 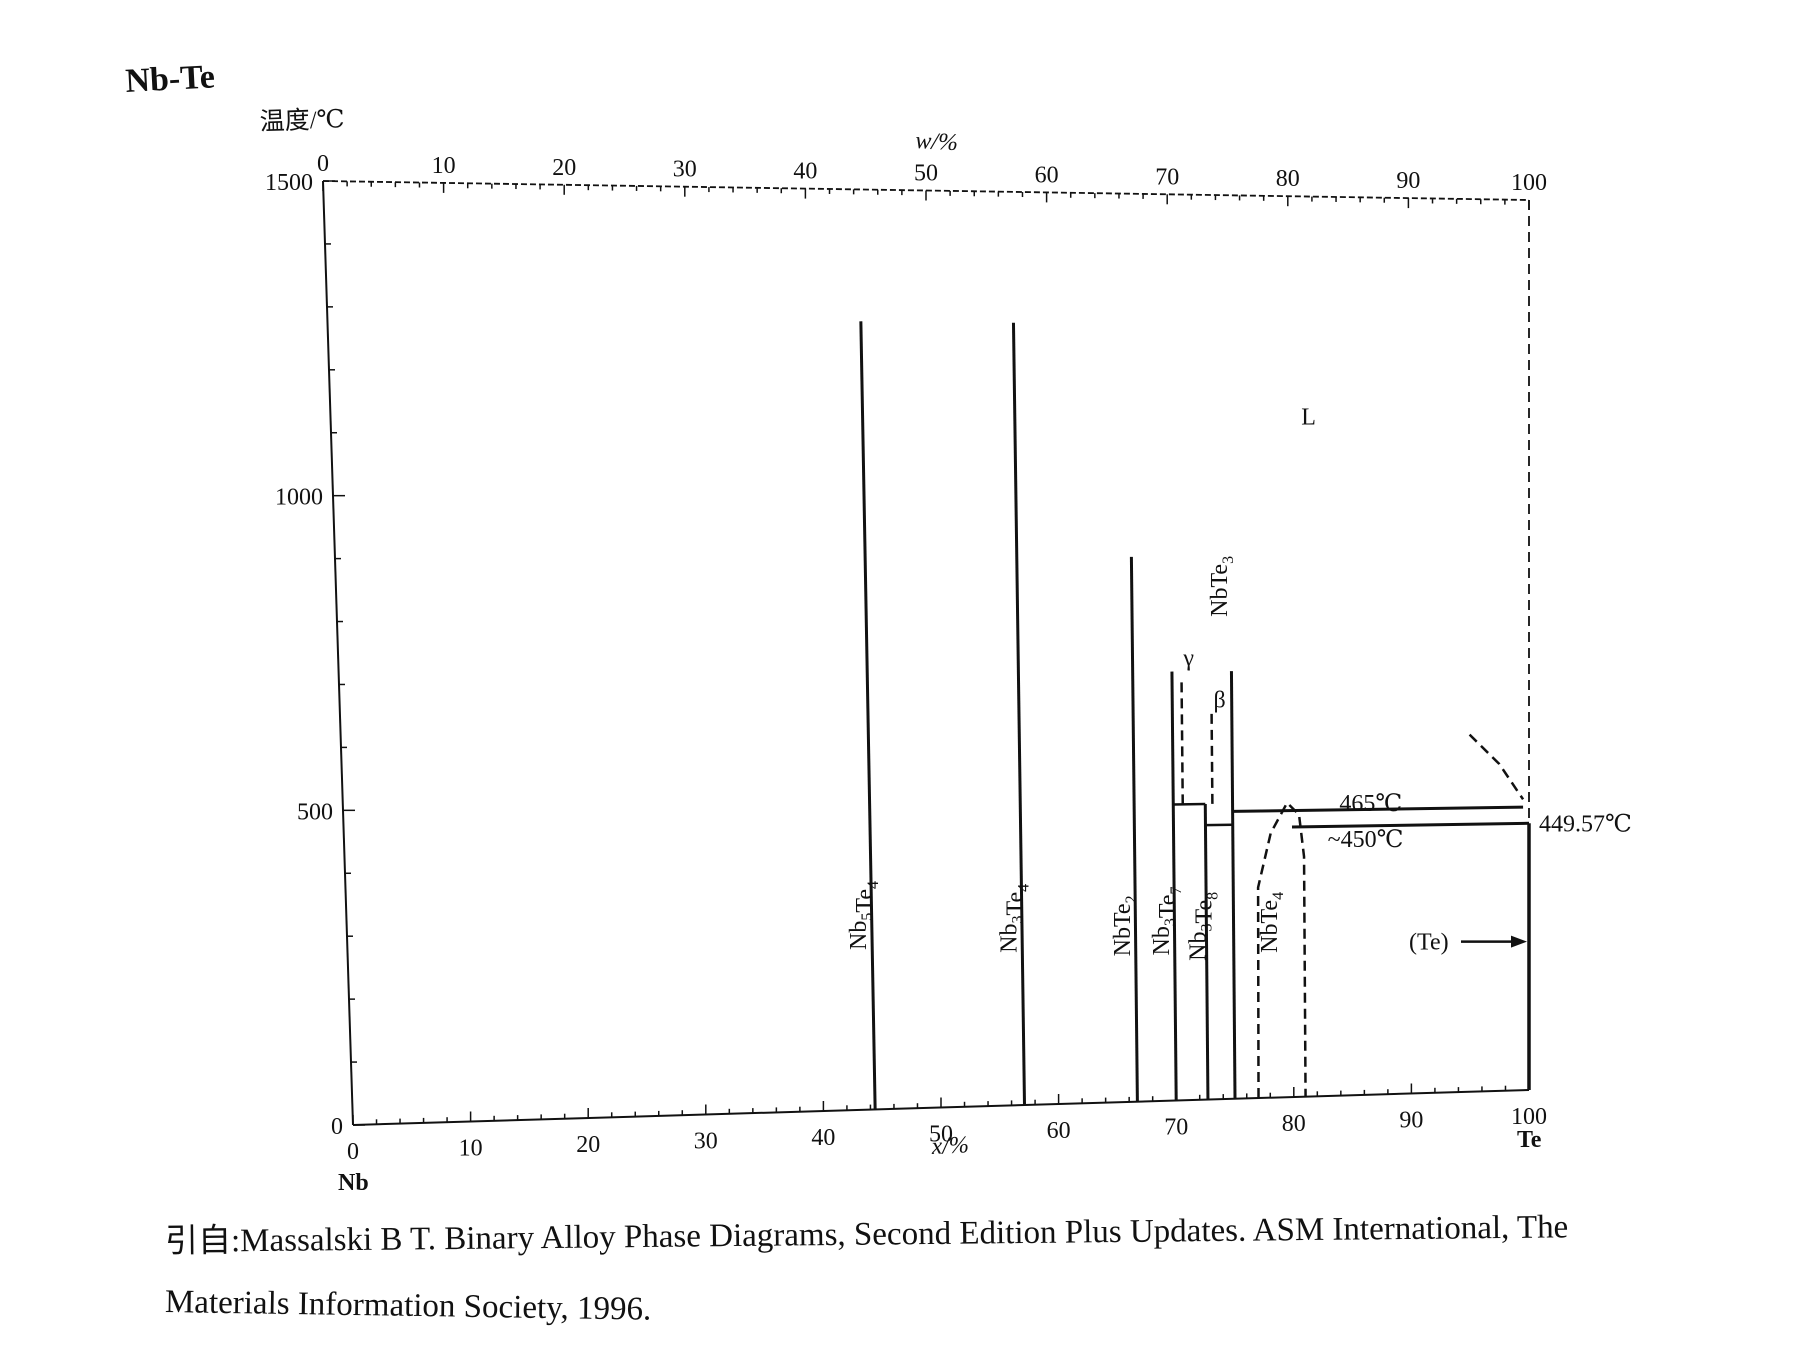 What do you see at coordinates (1529, 183) in the screenshot?
I see `top-x-tick-label: 100` at bounding box center [1529, 183].